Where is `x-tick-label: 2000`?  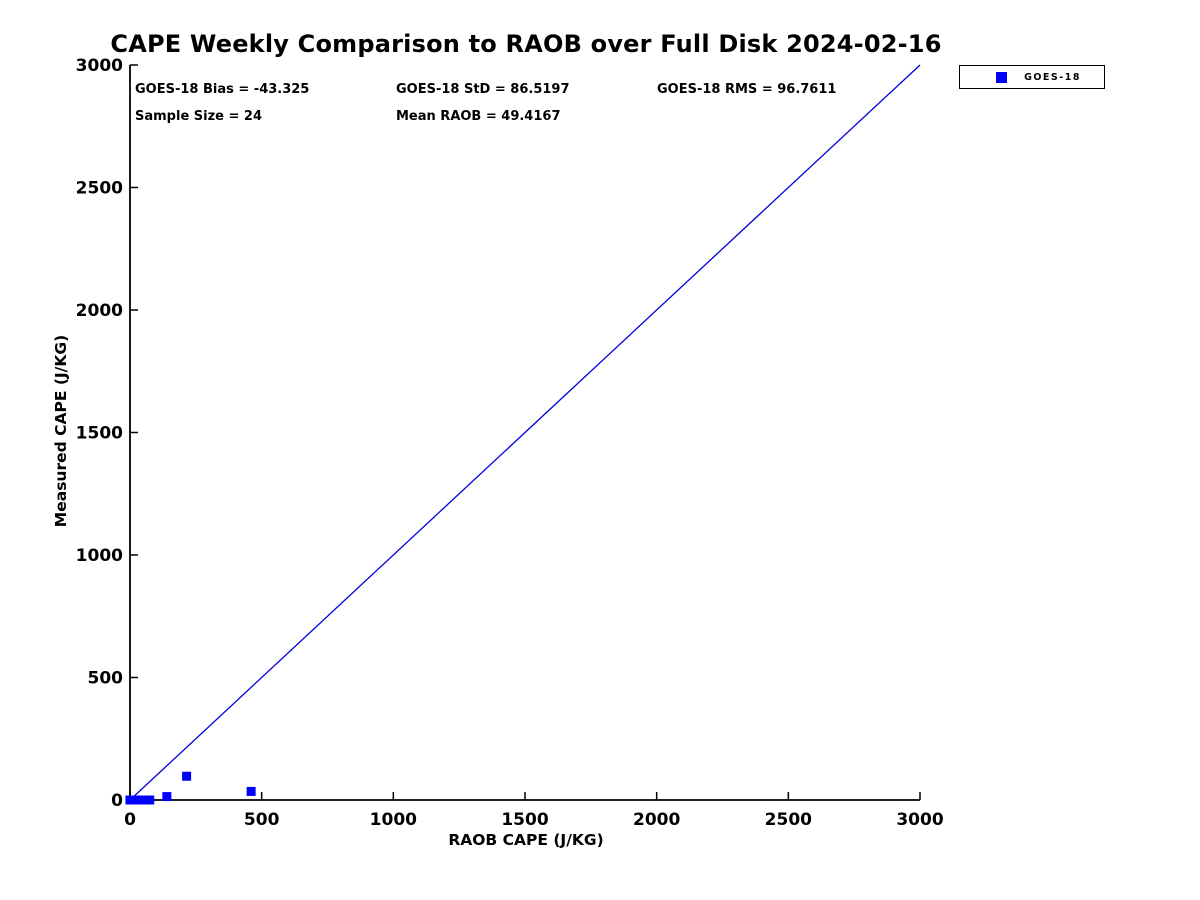 x-tick-label: 2000 is located at coordinates (656, 820).